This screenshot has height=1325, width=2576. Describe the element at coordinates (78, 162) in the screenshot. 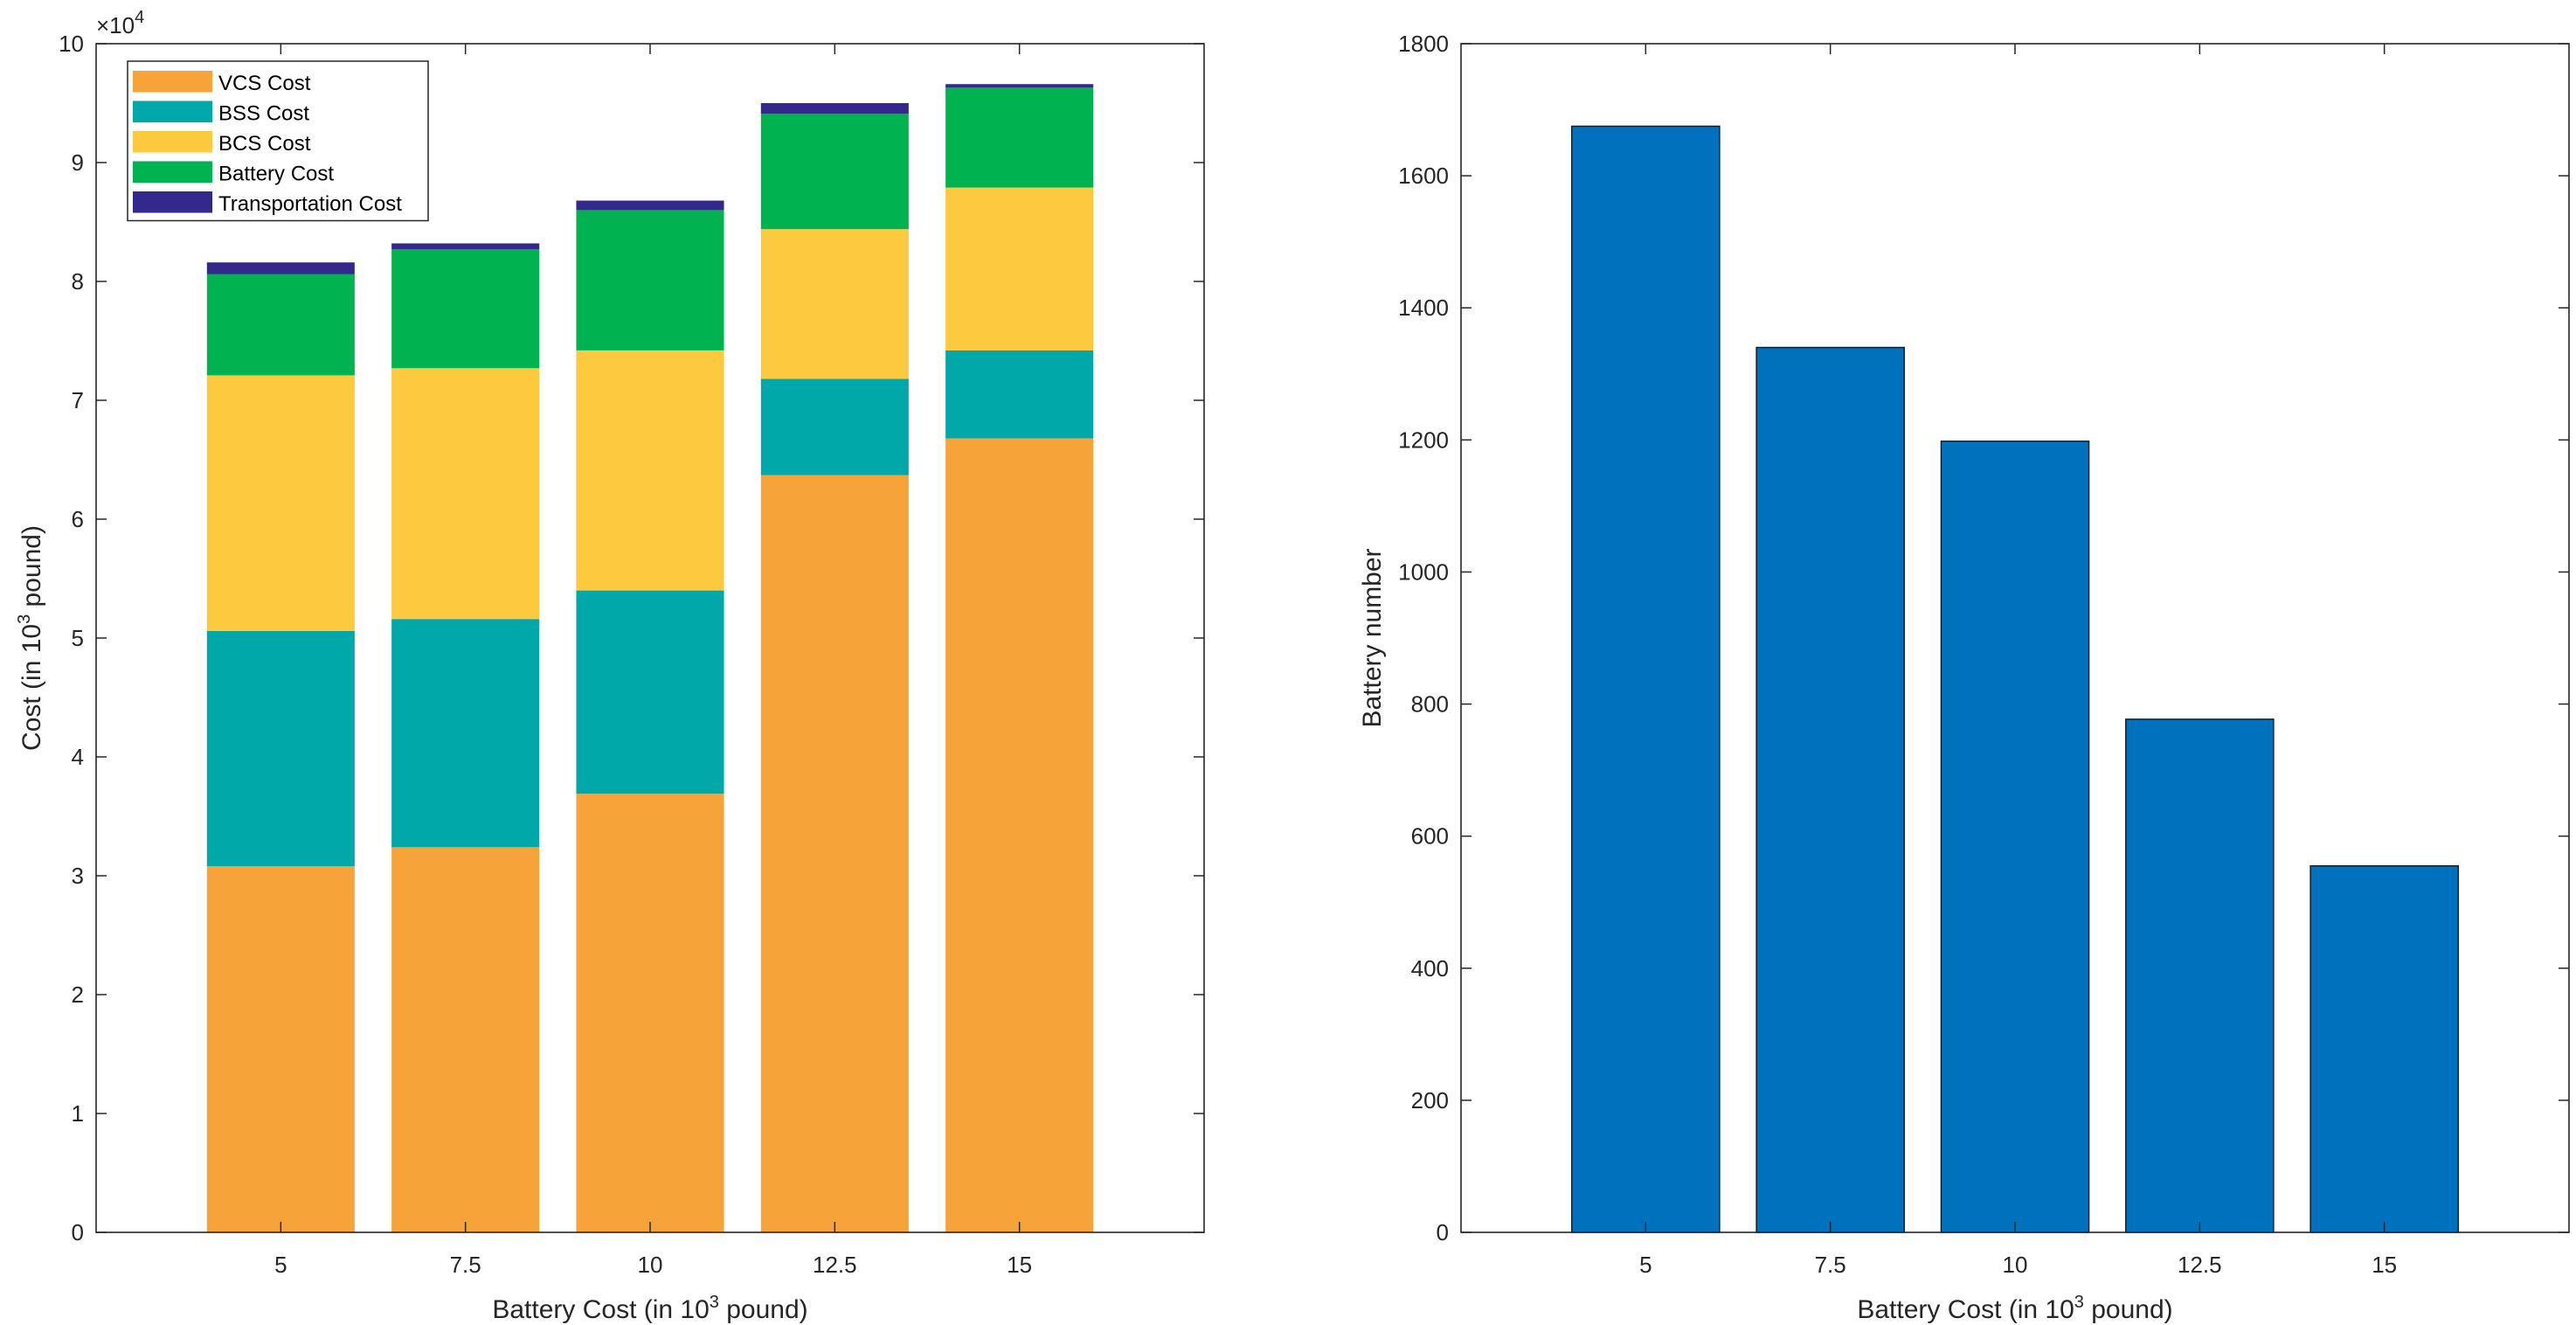

I see `y-tick-label: 9` at that location.